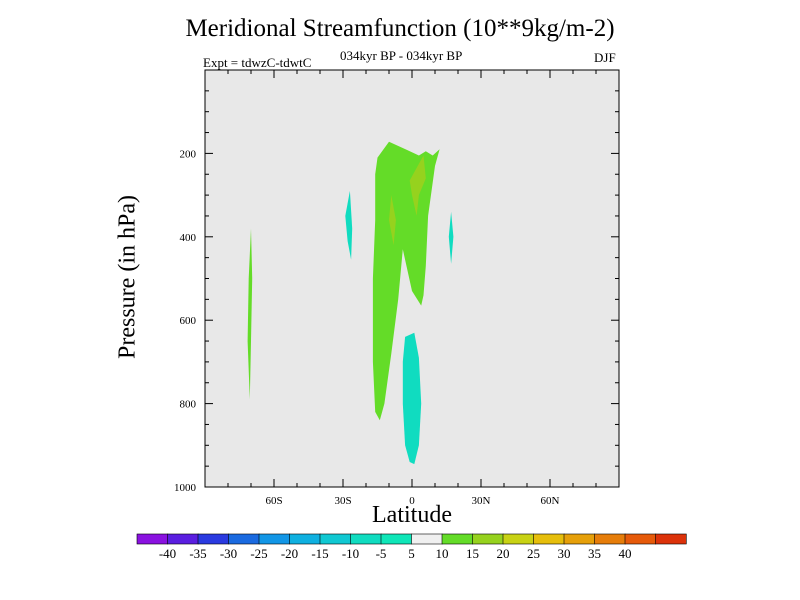 The height and width of the screenshot is (600, 800). Describe the element at coordinates (406, 281) in the screenshot. I see `contour-tropical-positive-cell` at that location.